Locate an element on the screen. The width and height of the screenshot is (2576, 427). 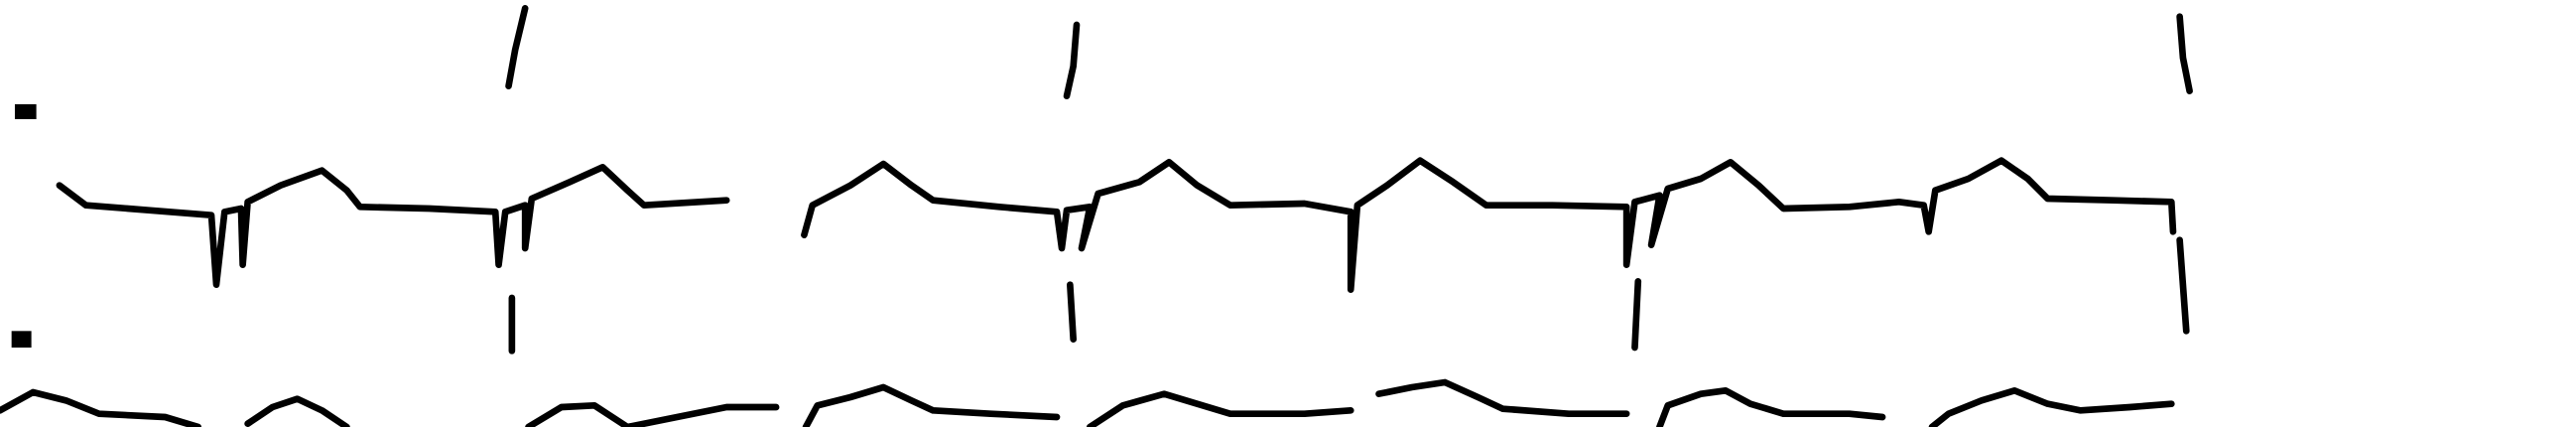
ecg-trace is located at coordinates (1087, 402).